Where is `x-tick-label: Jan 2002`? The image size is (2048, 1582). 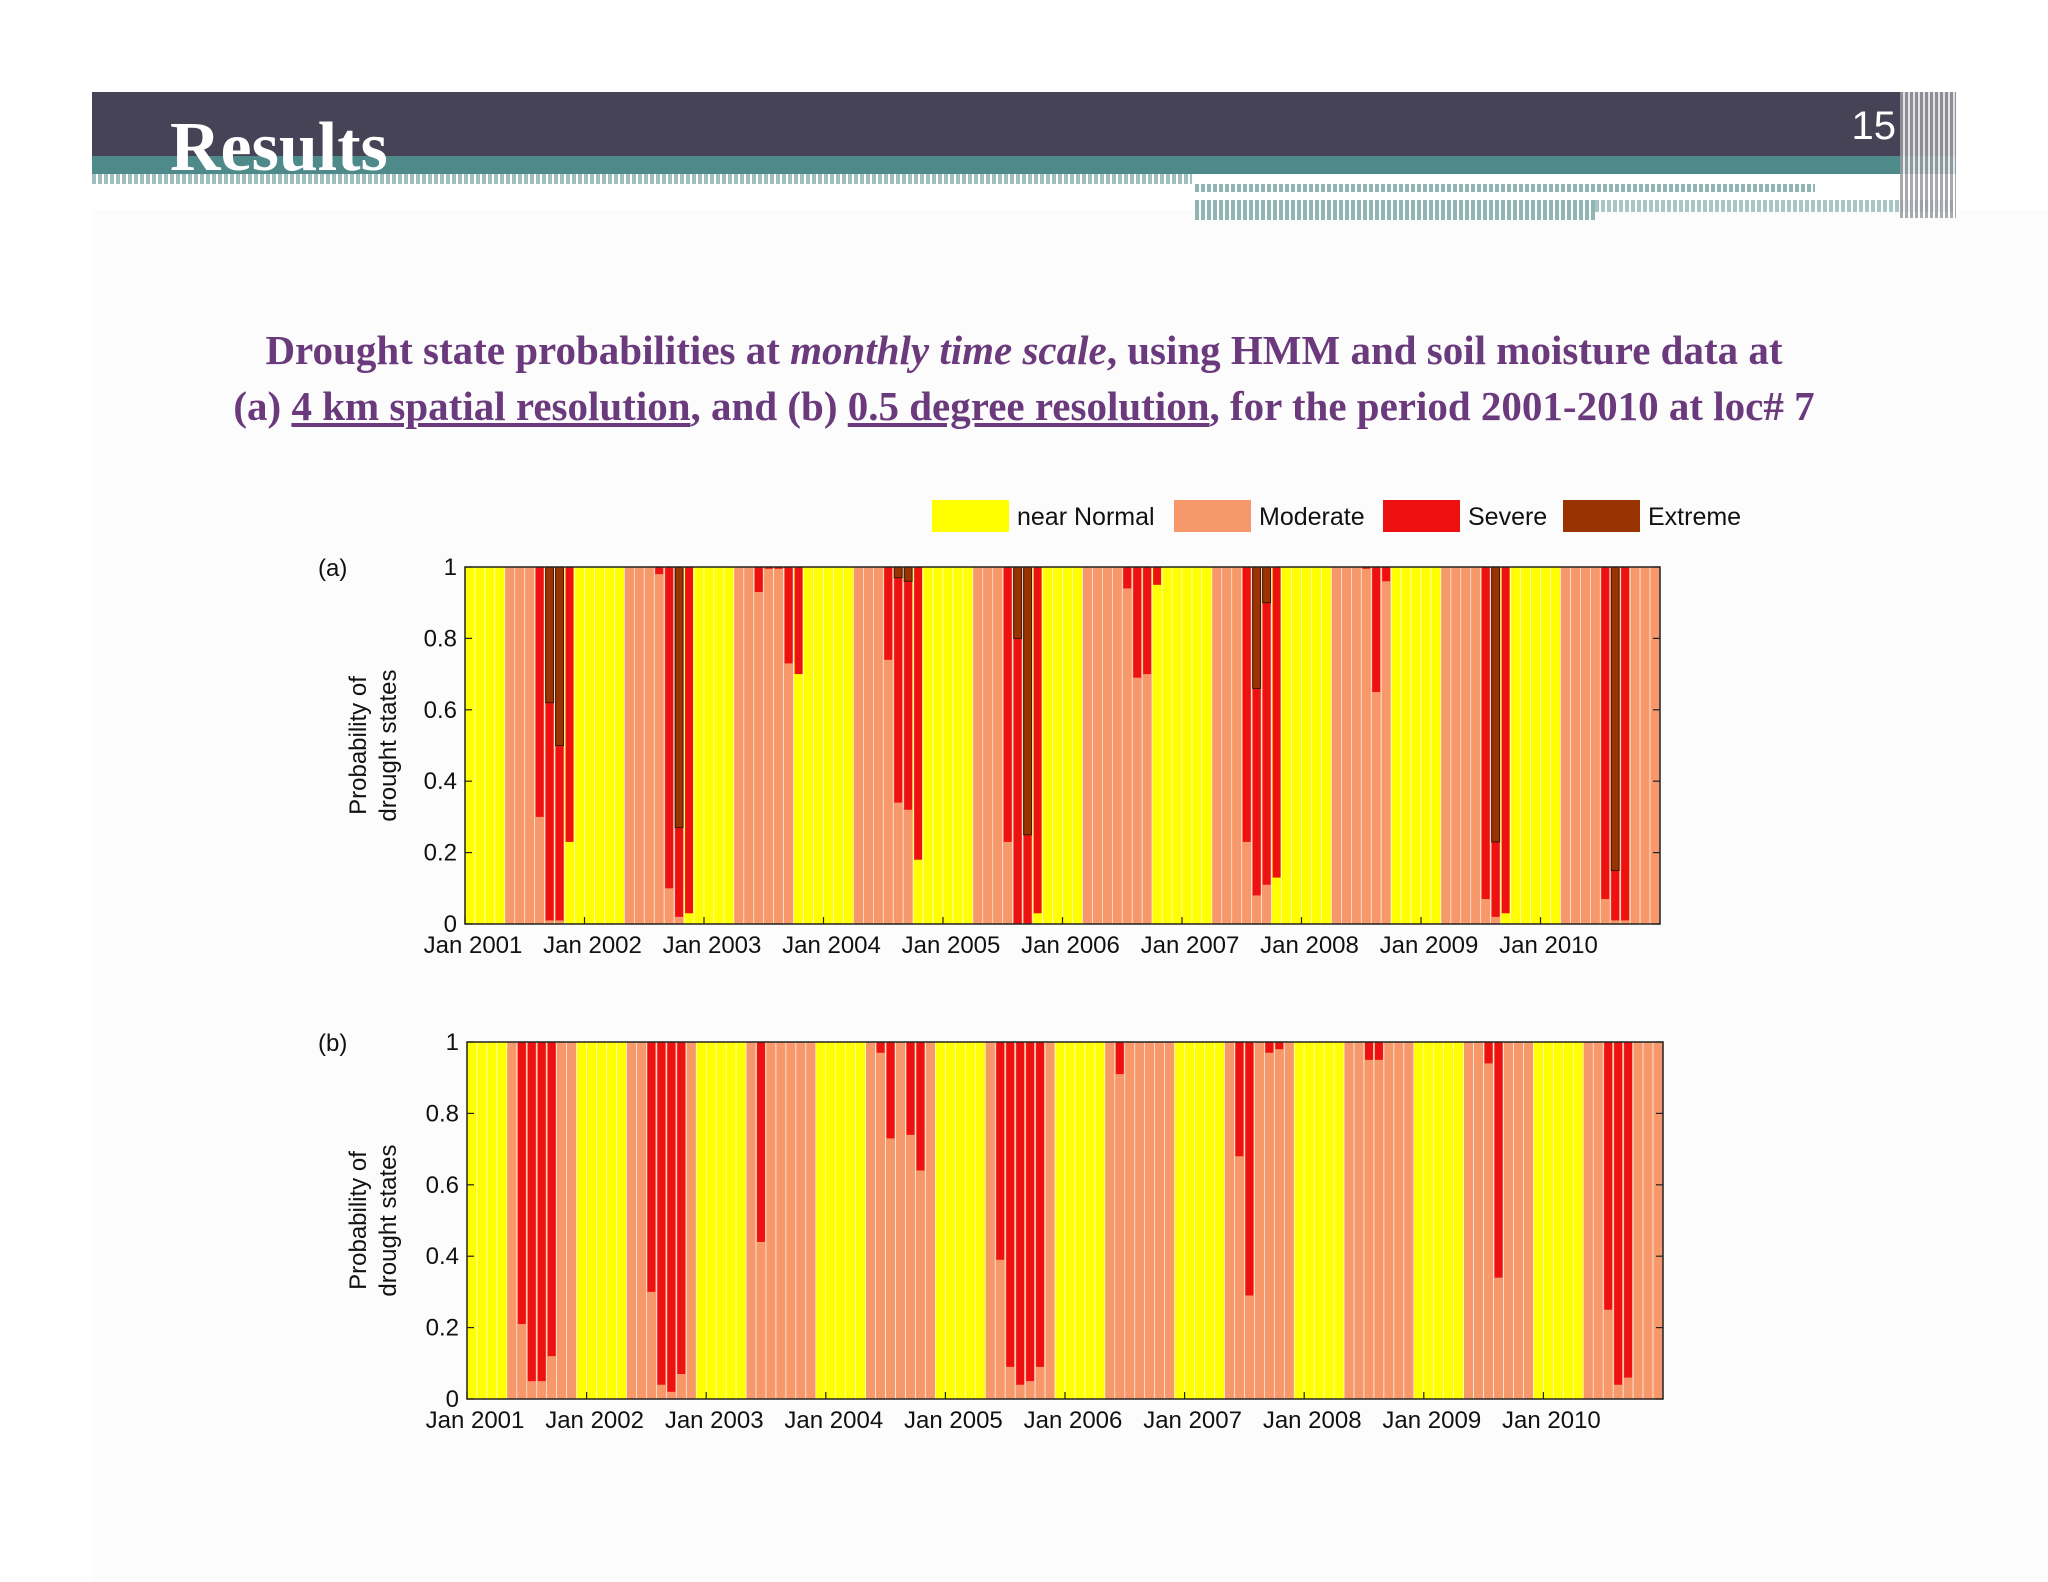
x-tick-label: Jan 2002 is located at coordinates (594, 1420).